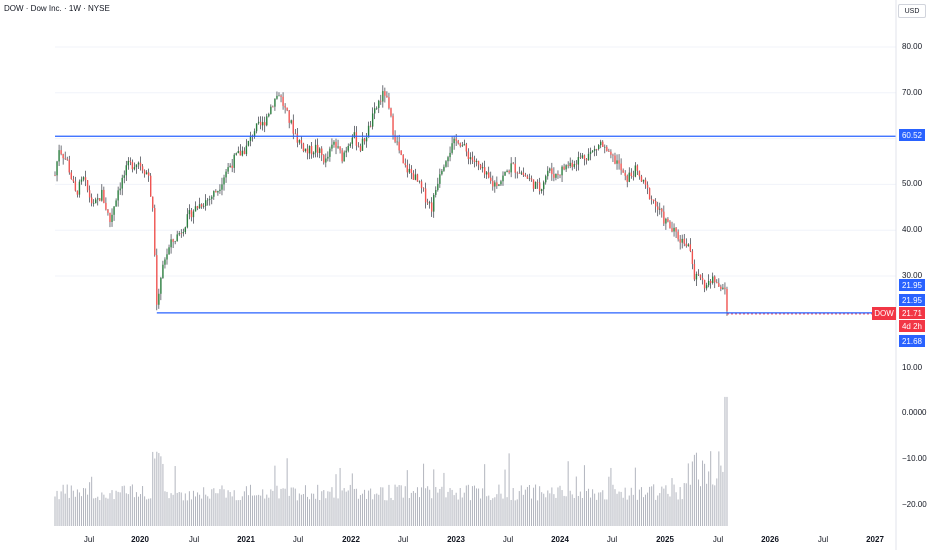  I want to click on last-price-tag: 21.71, so click(912, 313).